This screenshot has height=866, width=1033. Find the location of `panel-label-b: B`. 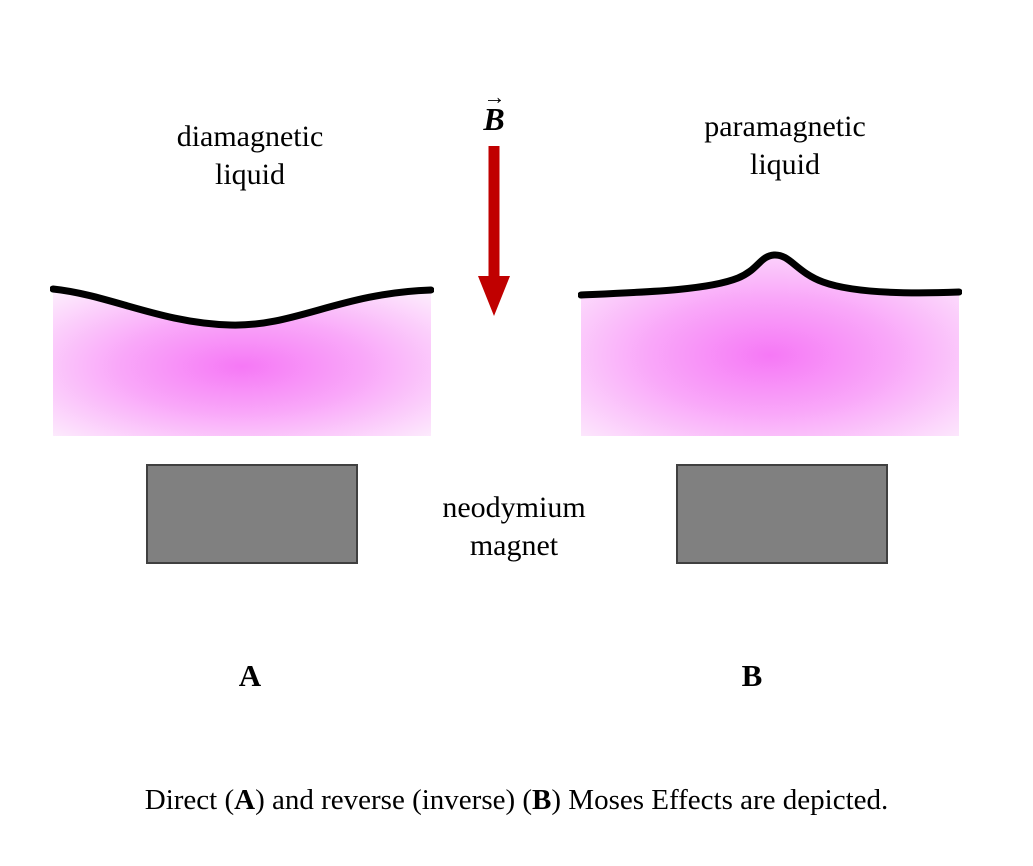

panel-label-b: B is located at coordinates (752, 675).